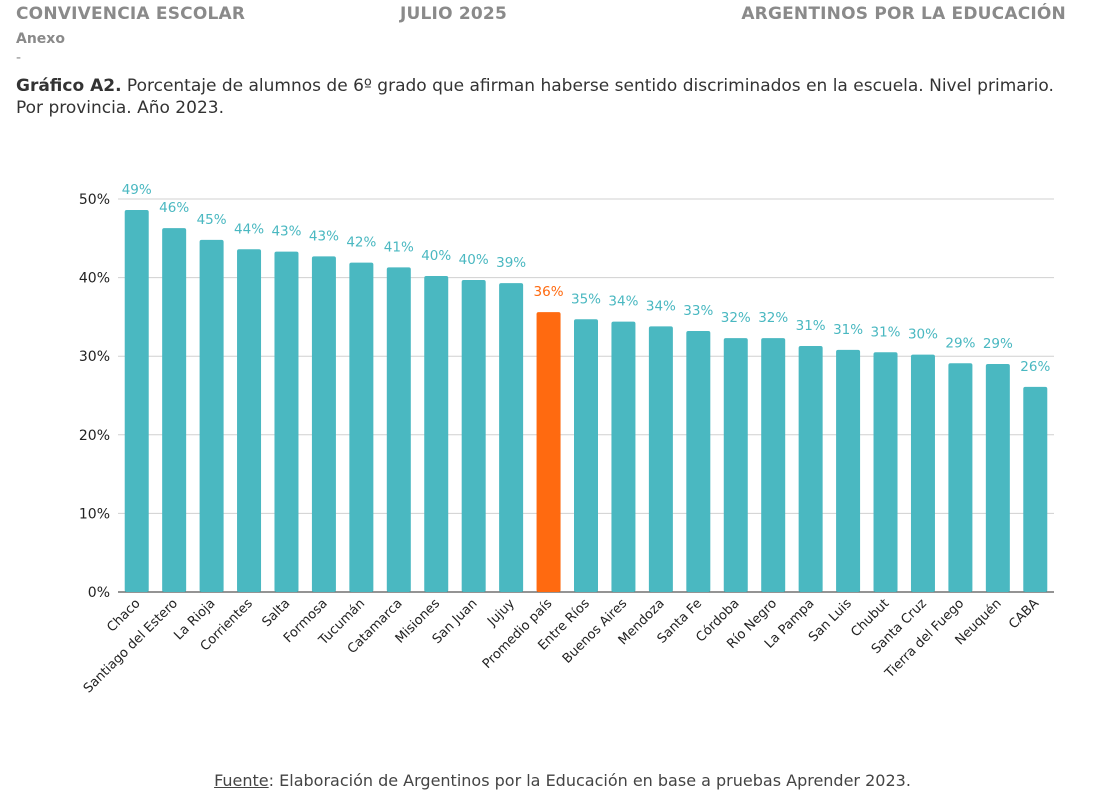 Image resolution: width=1108 pixels, height=798 pixels. I want to click on chart-title-label: Gráfico A2., so click(69, 86).